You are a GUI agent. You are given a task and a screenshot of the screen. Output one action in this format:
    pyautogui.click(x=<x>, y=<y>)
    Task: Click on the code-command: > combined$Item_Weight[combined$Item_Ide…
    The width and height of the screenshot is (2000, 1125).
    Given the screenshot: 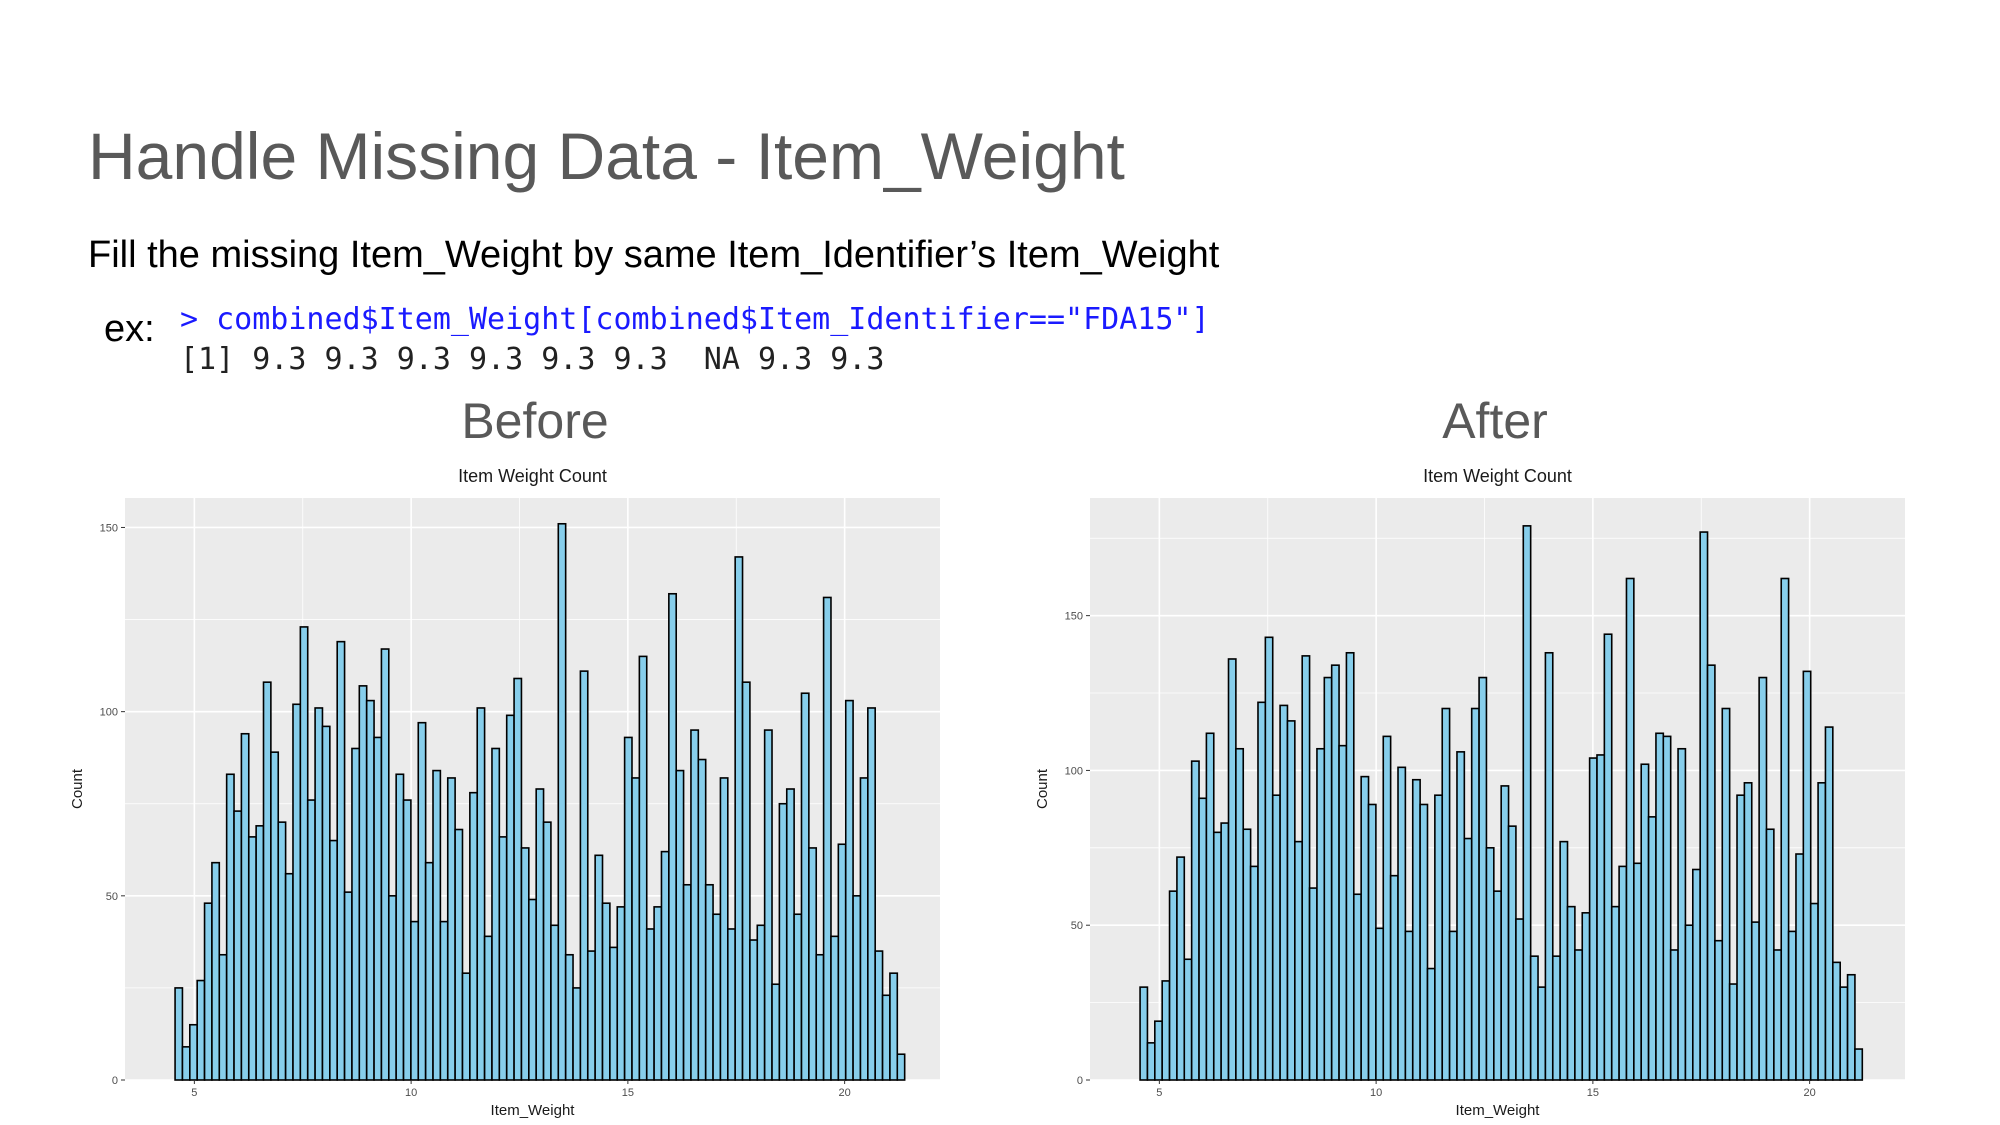 What is the action you would take?
    pyautogui.click(x=695, y=319)
    